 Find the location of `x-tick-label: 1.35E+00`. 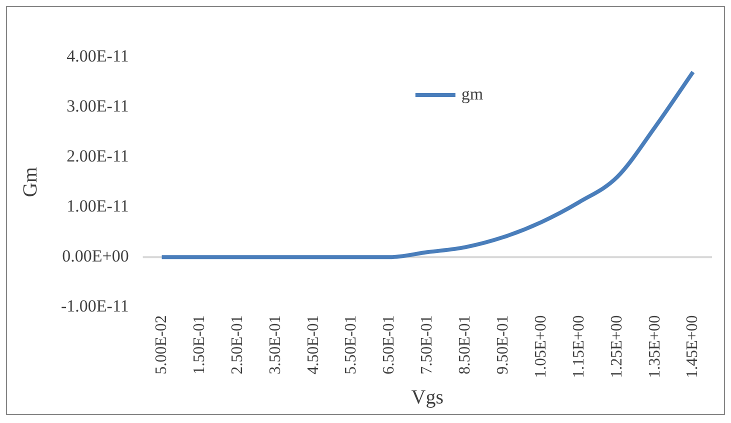

x-tick-label: 1.35E+00 is located at coordinates (655, 346).